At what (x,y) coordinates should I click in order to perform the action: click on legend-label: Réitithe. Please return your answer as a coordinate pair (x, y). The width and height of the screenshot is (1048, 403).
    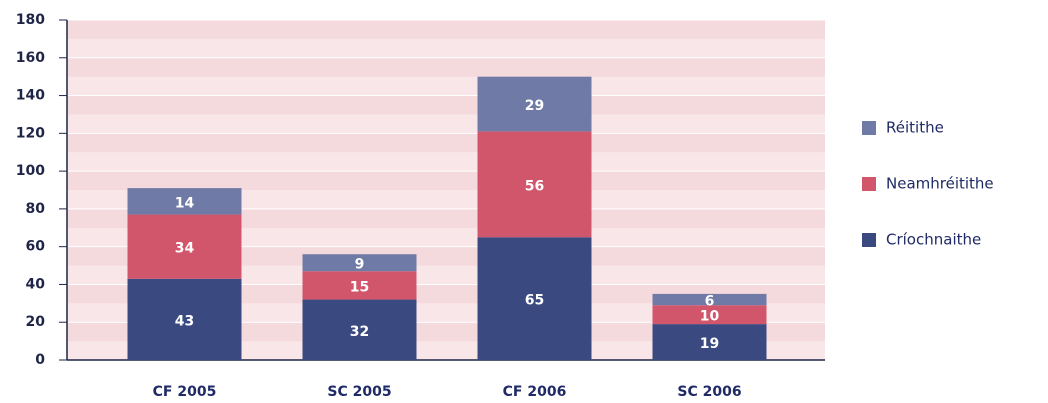
    Looking at the image, I should click on (915, 128).